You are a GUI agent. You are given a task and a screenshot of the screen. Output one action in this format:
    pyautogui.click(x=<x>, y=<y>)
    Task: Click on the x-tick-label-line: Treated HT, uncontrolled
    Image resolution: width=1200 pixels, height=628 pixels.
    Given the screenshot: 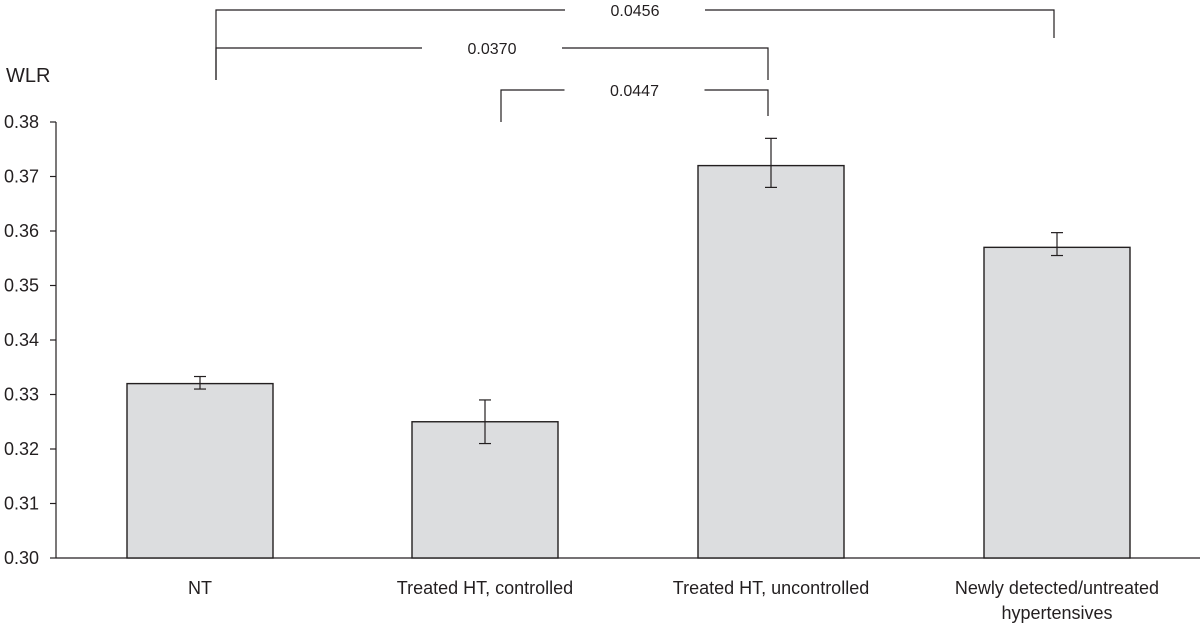 What is the action you would take?
    pyautogui.click(x=771, y=588)
    